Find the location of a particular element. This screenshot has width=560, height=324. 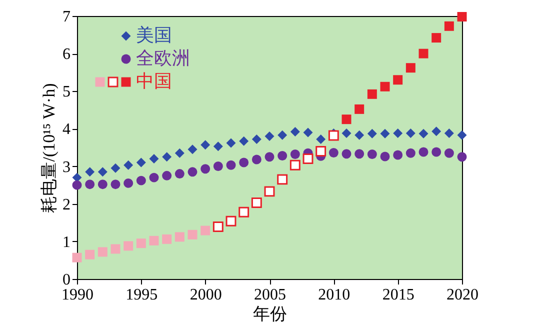

y-axis-title: 耗电量/(10¹⁵ W·h) is located at coordinates (49, 148).